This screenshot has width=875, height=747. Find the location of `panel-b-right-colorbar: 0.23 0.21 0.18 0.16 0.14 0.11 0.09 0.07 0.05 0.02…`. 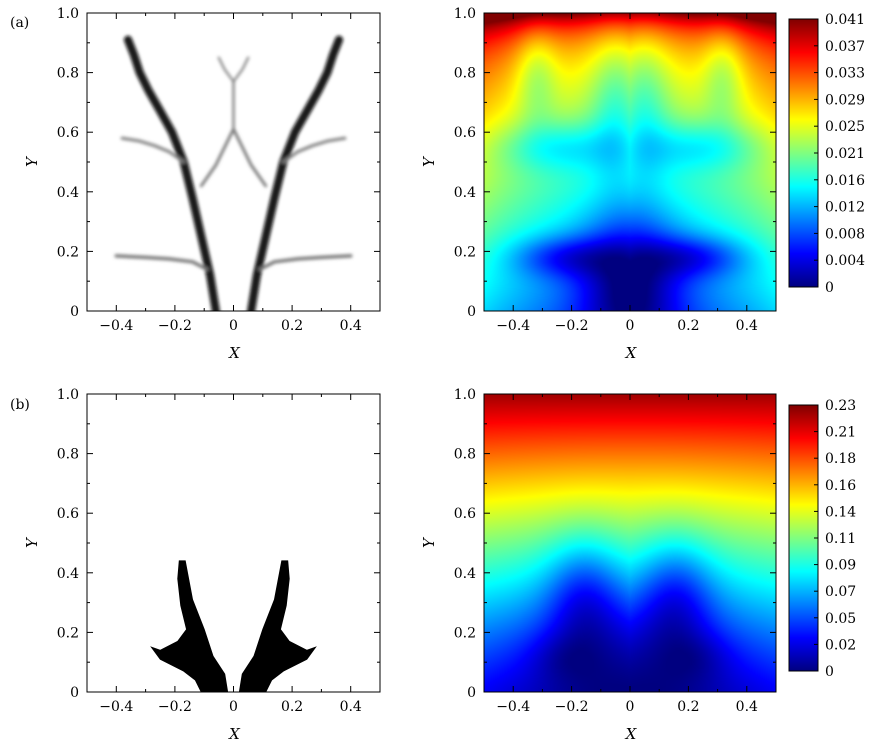

panel-b-right-colorbar: 0.23 0.21 0.18 0.16 0.14 0.11 0.09 0.07 0.05 0.02… is located at coordinates (822, 539).